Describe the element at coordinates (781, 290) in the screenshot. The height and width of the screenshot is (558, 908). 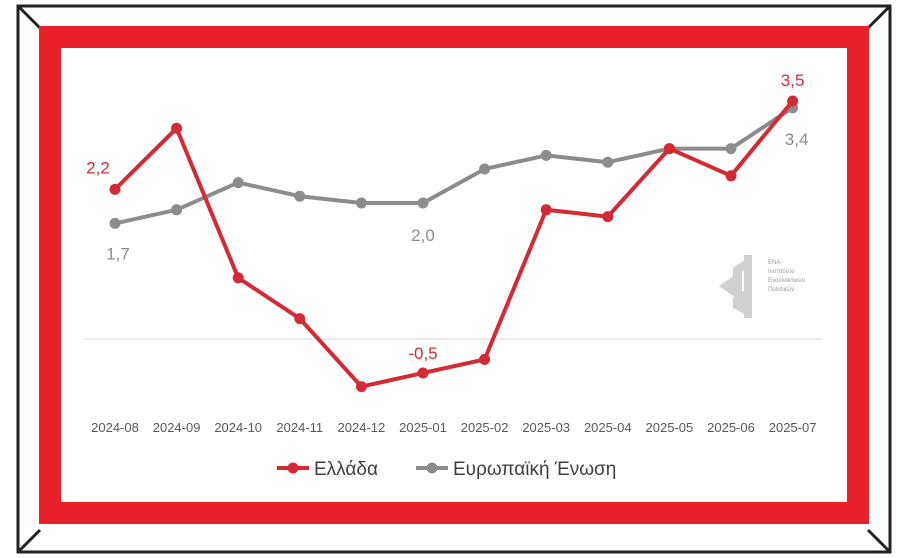
I see `logo-text: Πολιτικών` at that location.